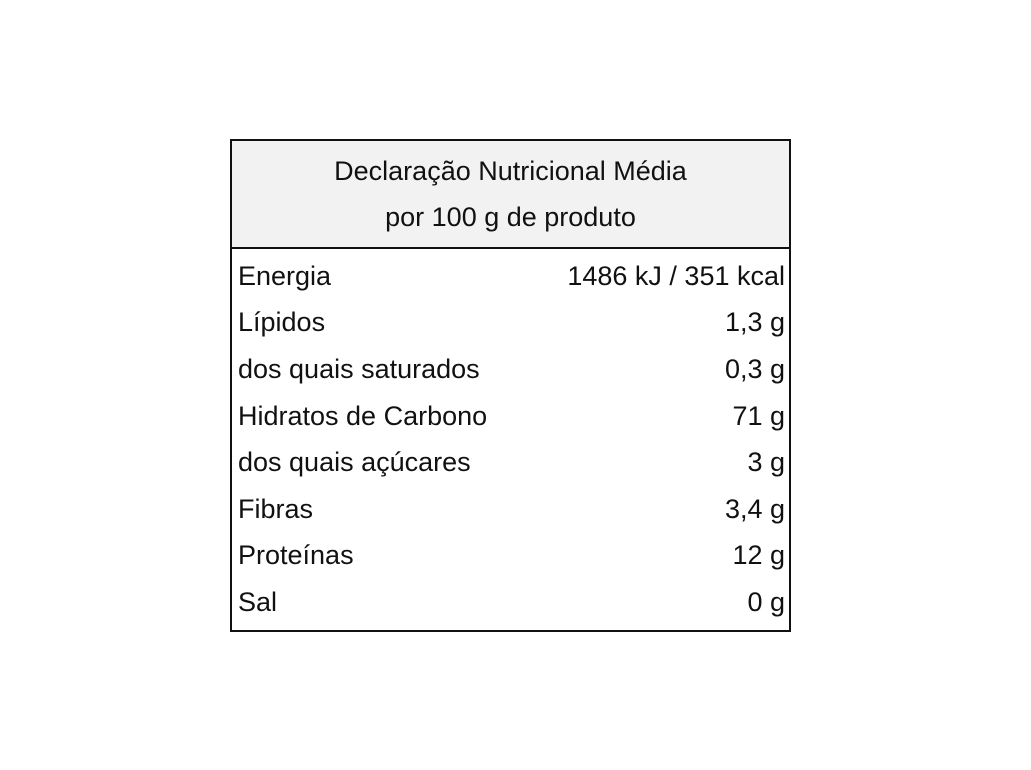  What do you see at coordinates (285, 275) in the screenshot?
I see `row-label: Energia` at bounding box center [285, 275].